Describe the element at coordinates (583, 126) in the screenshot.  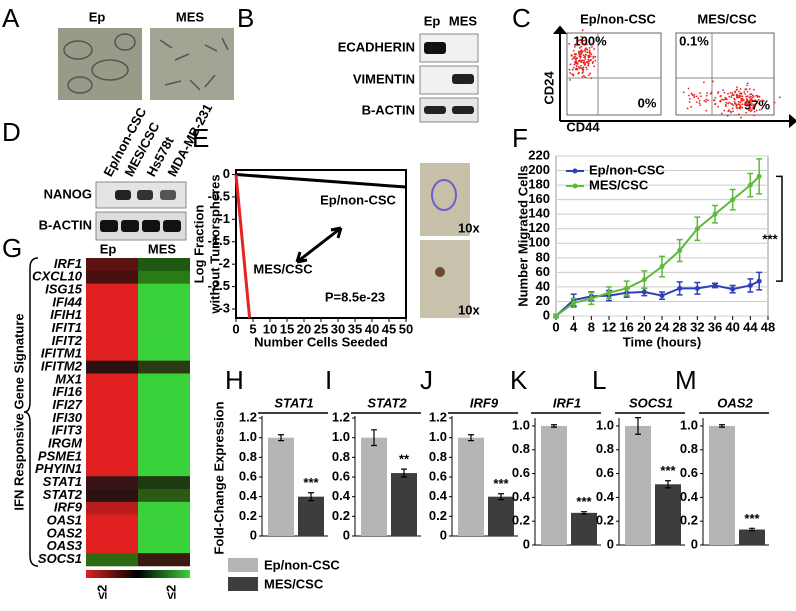
I see `axis-label: CD44` at that location.